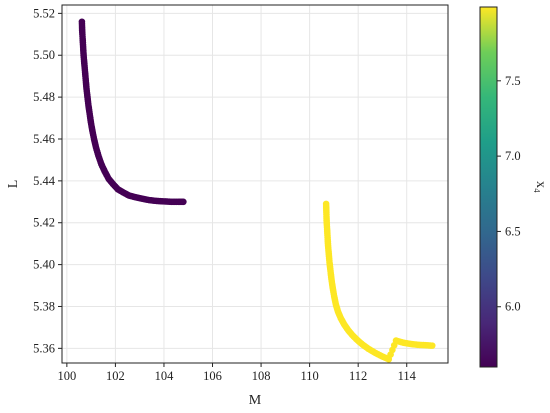  I want to click on x-tick-label: 110, so click(309, 376).